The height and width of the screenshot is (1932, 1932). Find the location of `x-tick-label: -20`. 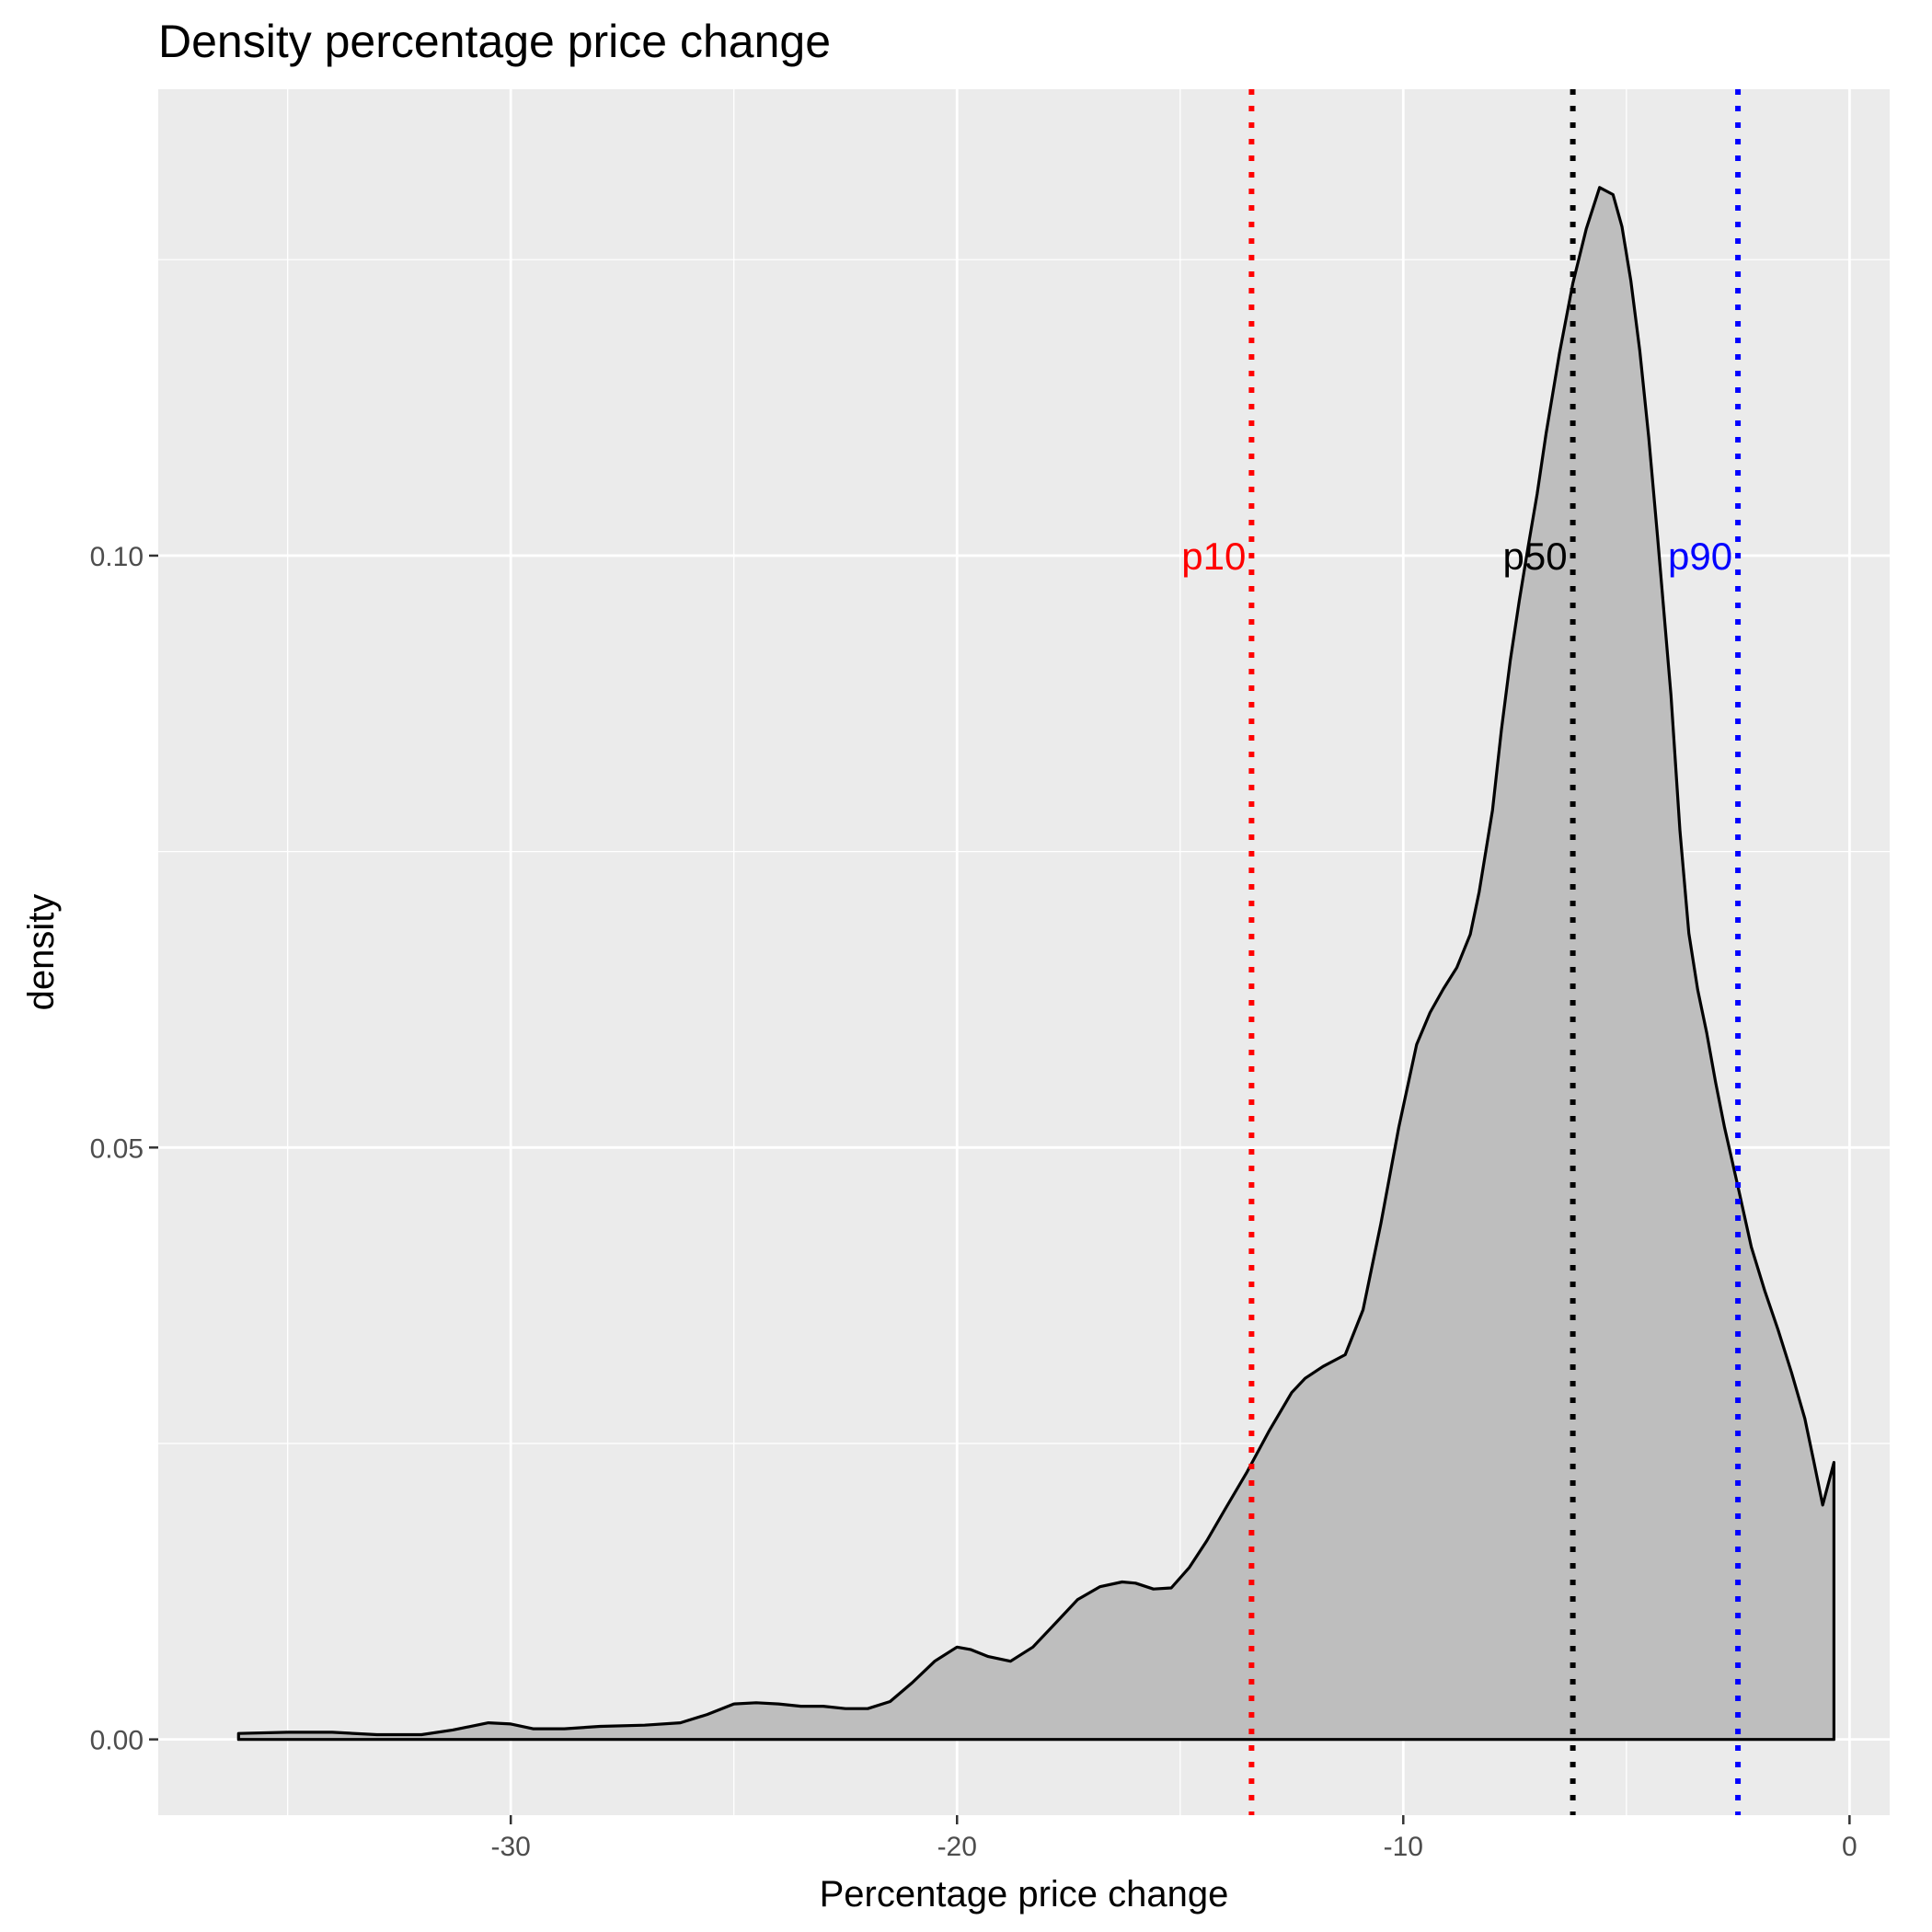

x-tick-label: -20 is located at coordinates (957, 1847).